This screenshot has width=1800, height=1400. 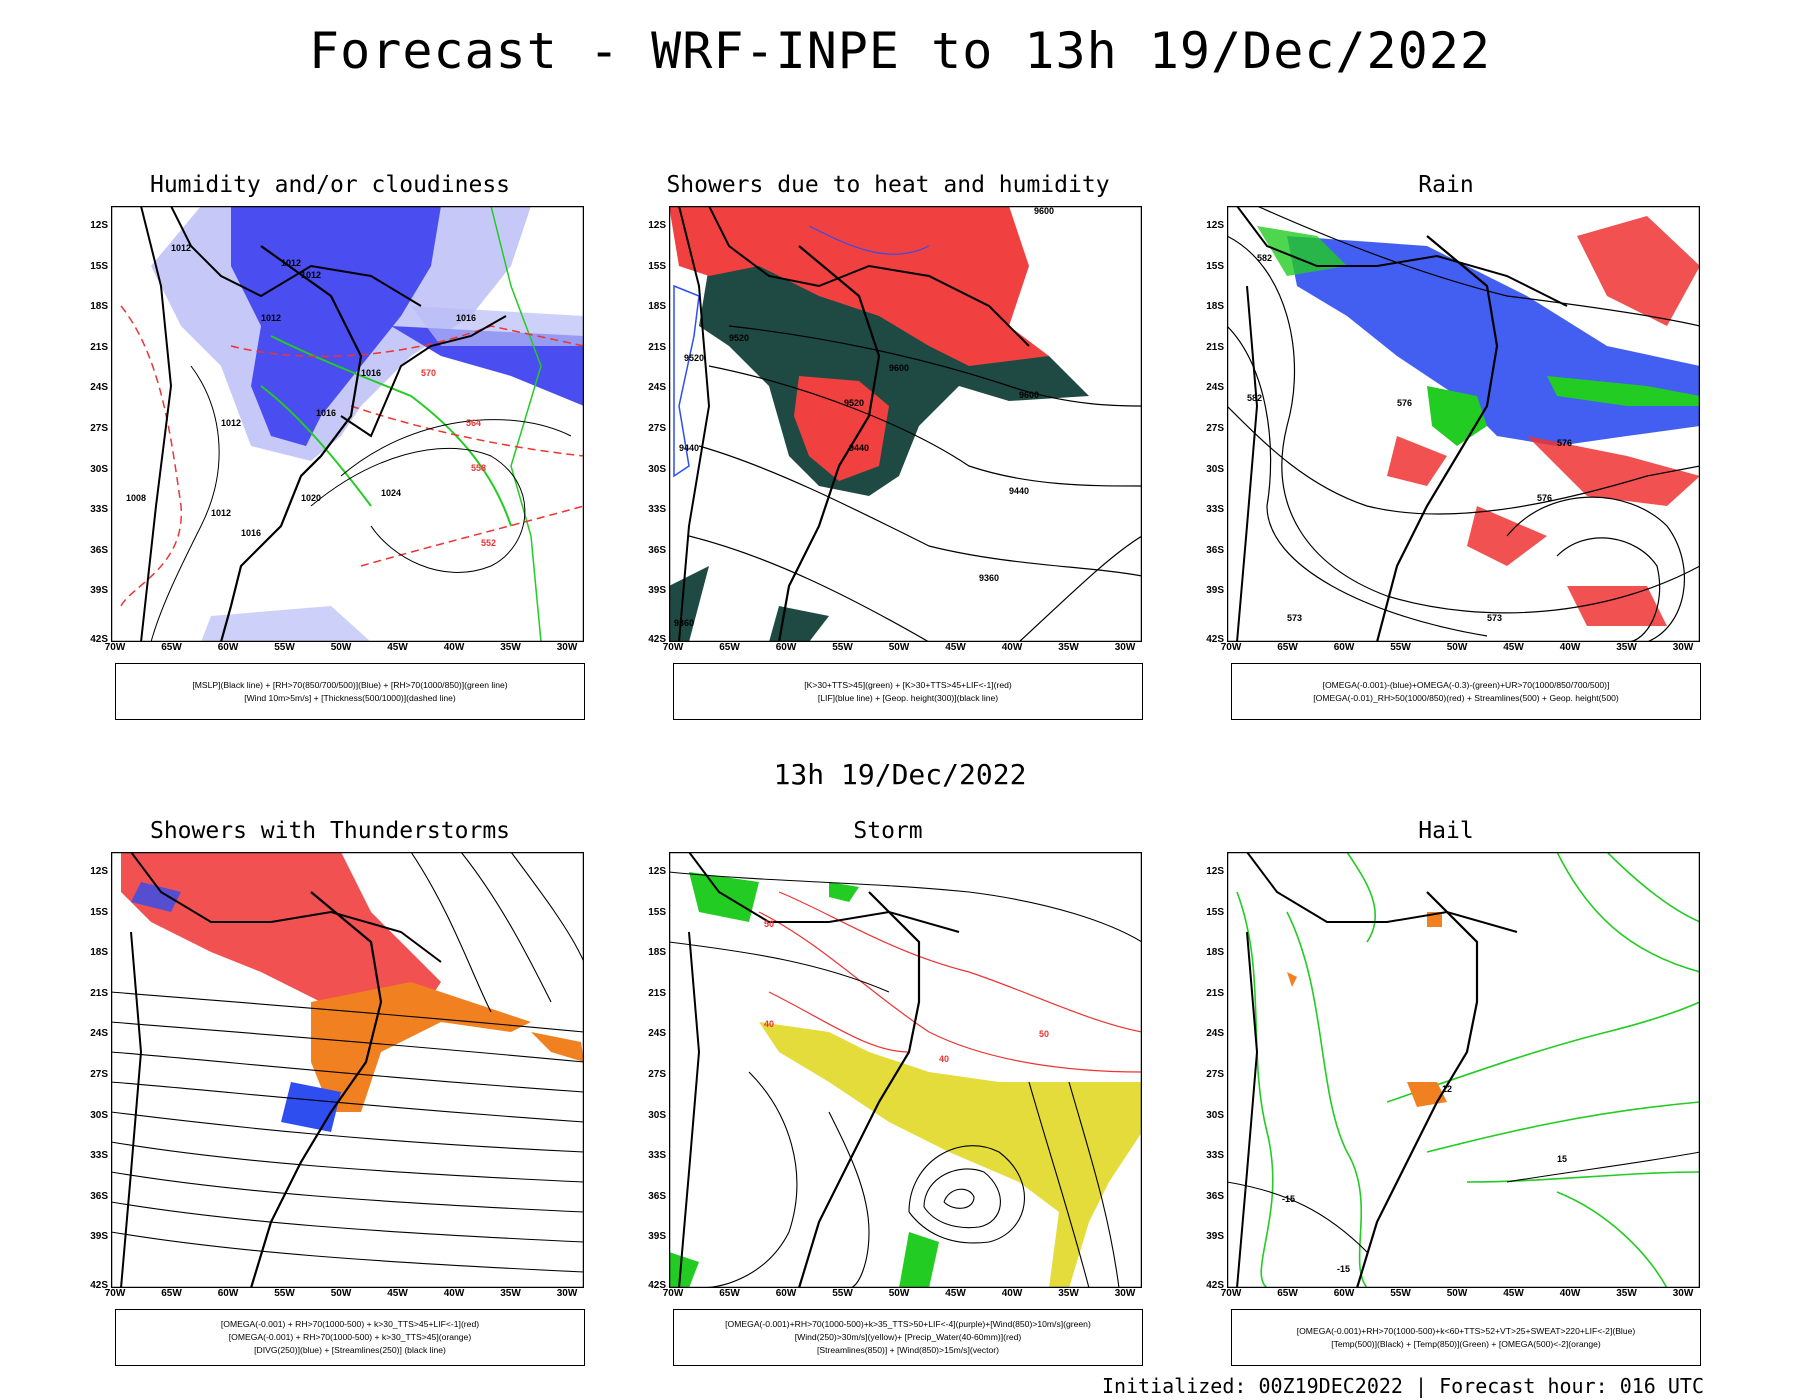 I want to click on svg-text: 15, so click(x=1562, y=1159).